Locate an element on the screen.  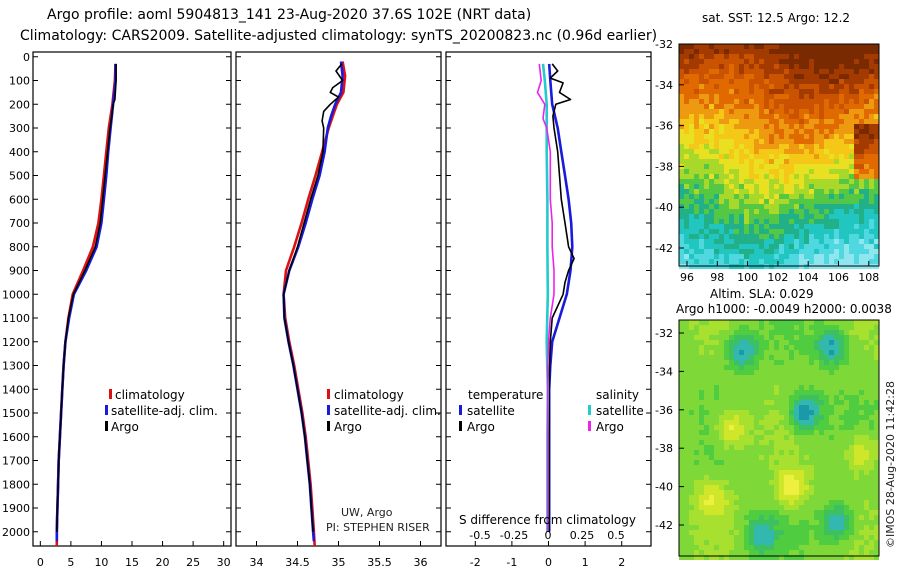
legend-label-argo: Argo is located at coordinates (125, 427).